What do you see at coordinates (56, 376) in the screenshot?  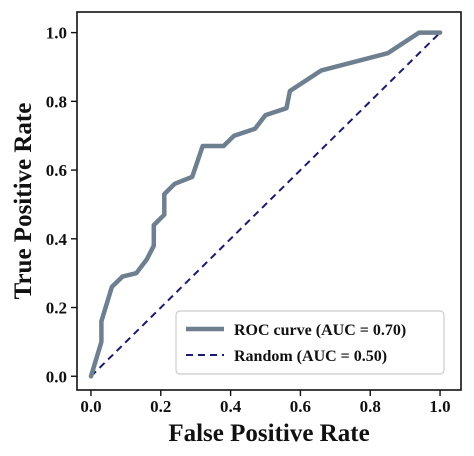 I see `y-tick-label: 0.0` at bounding box center [56, 376].